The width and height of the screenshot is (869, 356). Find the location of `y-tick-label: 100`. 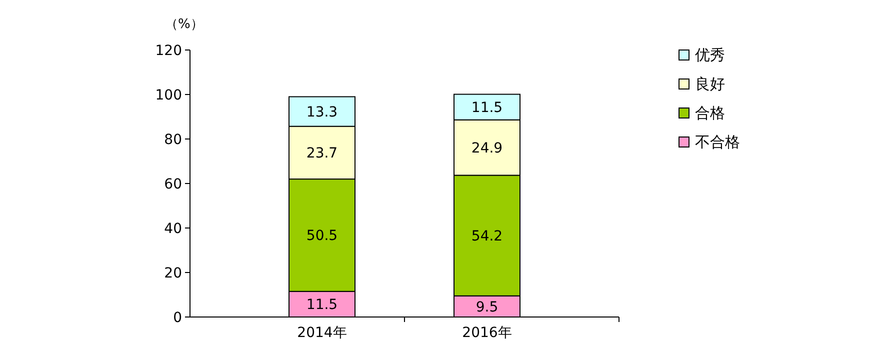

y-tick-label: 100 is located at coordinates (168, 96).